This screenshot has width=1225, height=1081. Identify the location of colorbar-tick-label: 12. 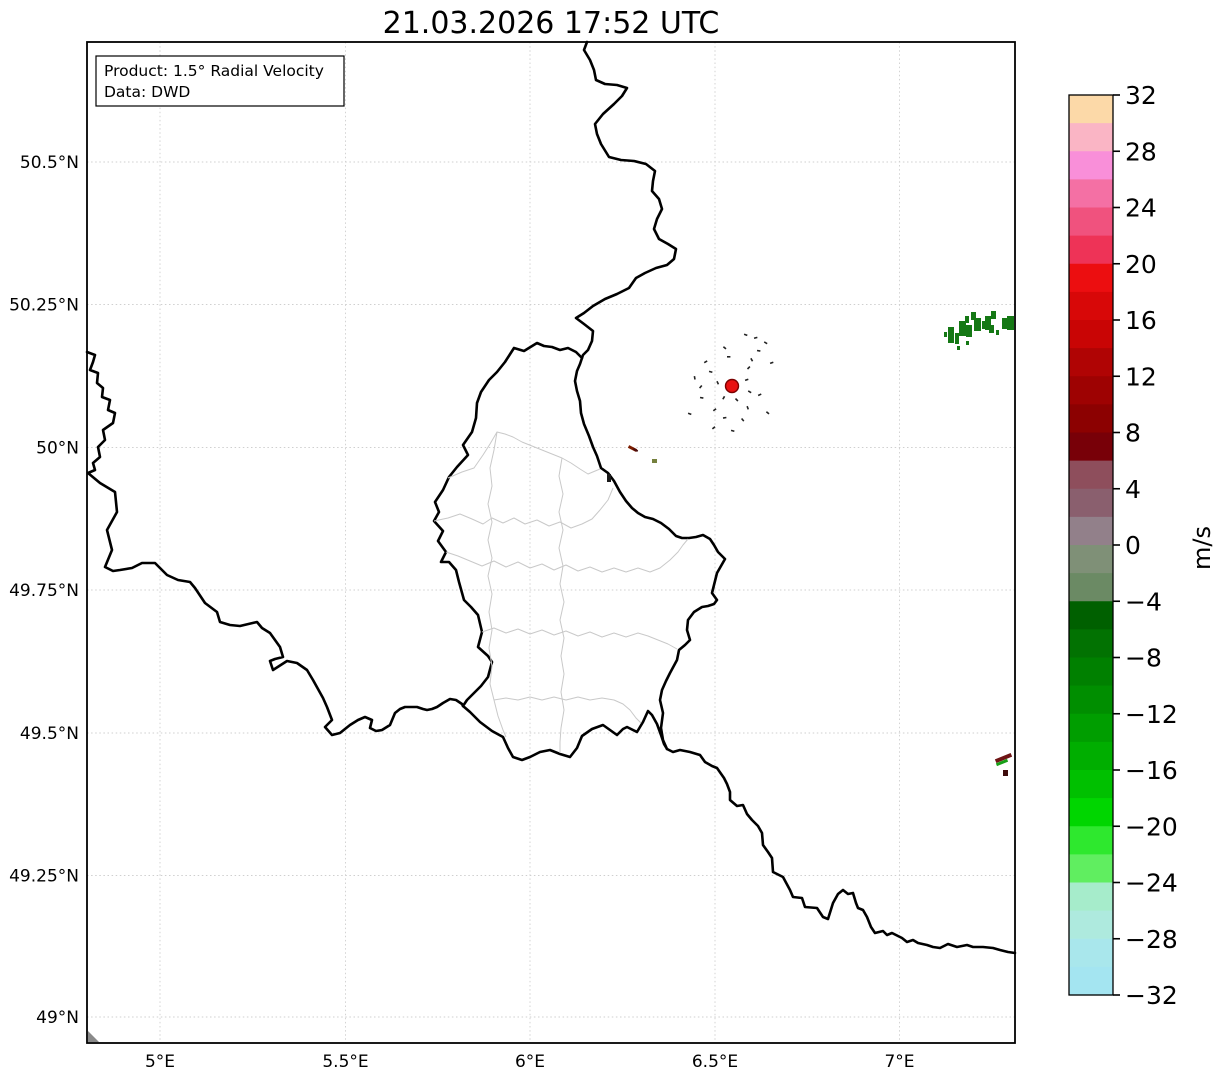
(1141, 376).